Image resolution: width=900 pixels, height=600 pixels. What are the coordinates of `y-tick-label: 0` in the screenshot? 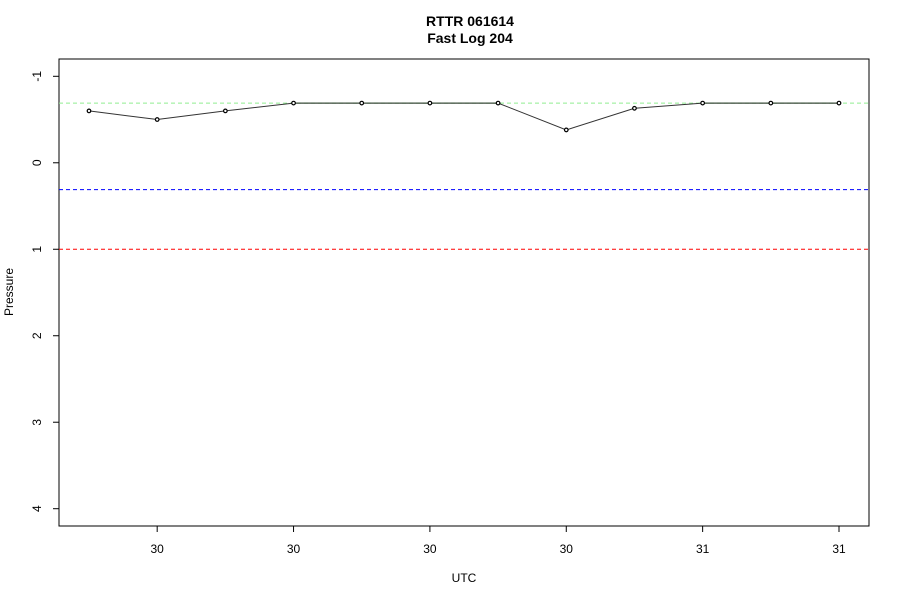 It's located at (37, 162).